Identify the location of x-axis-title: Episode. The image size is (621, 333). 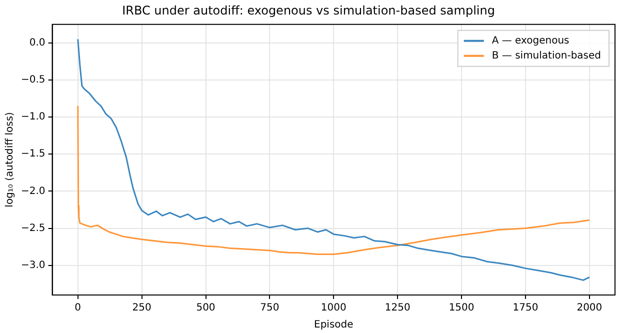
(334, 325).